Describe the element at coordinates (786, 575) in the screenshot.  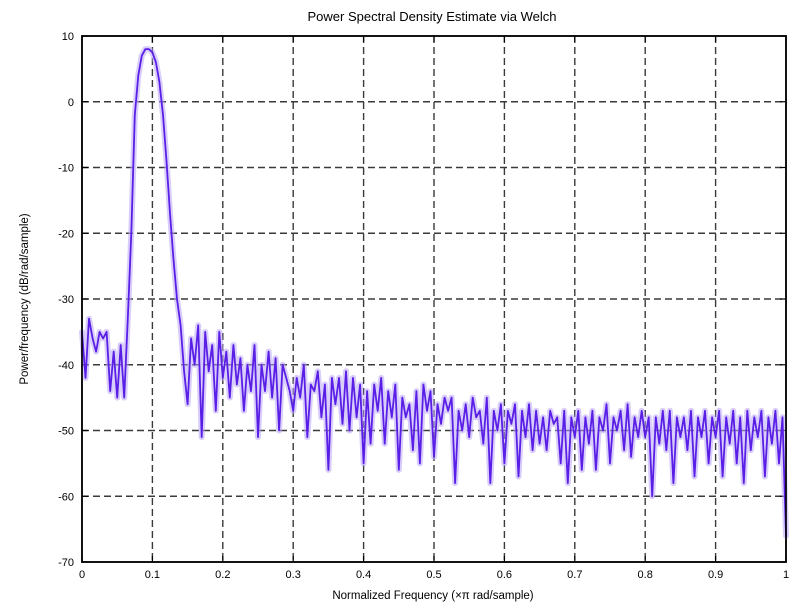
I see `x-tick-label: 1` at that location.